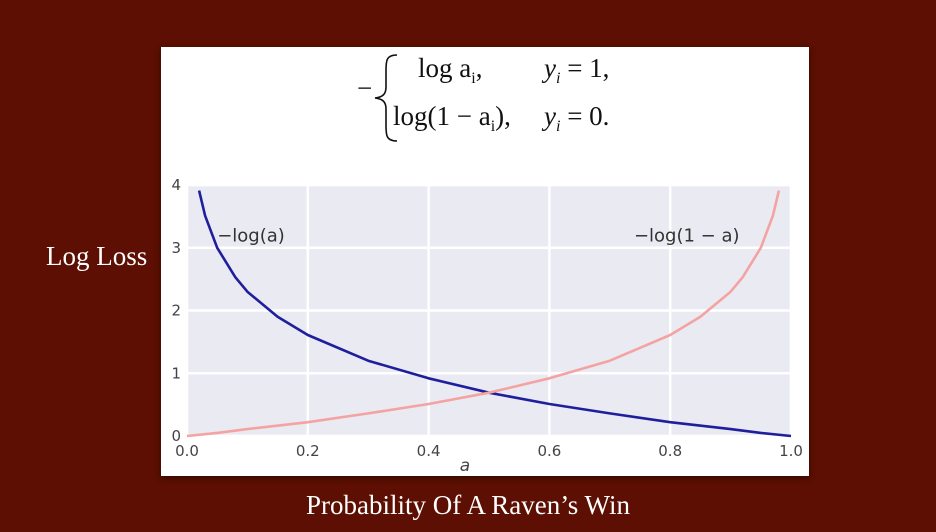 The height and width of the screenshot is (532, 936). What do you see at coordinates (670, 451) in the screenshot?
I see `x-tick-label: 0.8` at bounding box center [670, 451].